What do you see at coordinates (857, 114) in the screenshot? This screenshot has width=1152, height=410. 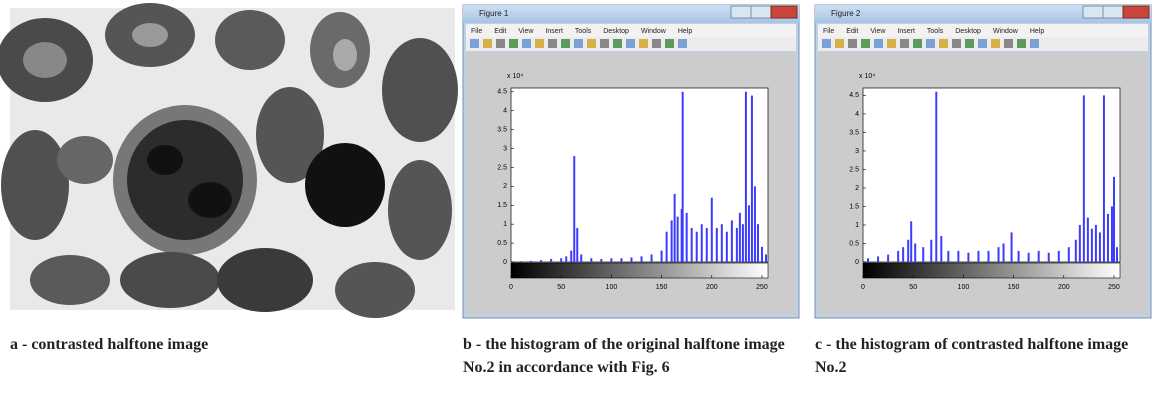 I see `y-tick-label: 4` at bounding box center [857, 114].